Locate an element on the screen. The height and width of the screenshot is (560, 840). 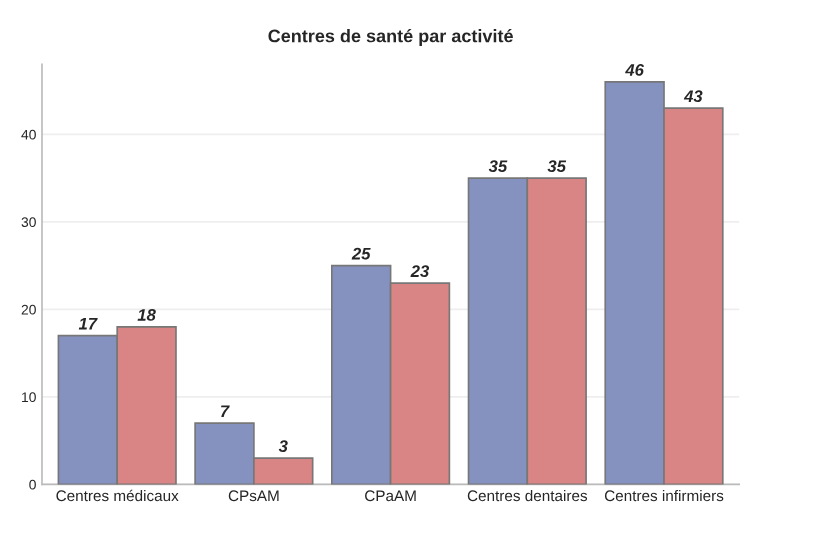
data-label: 7 is located at coordinates (225, 411).